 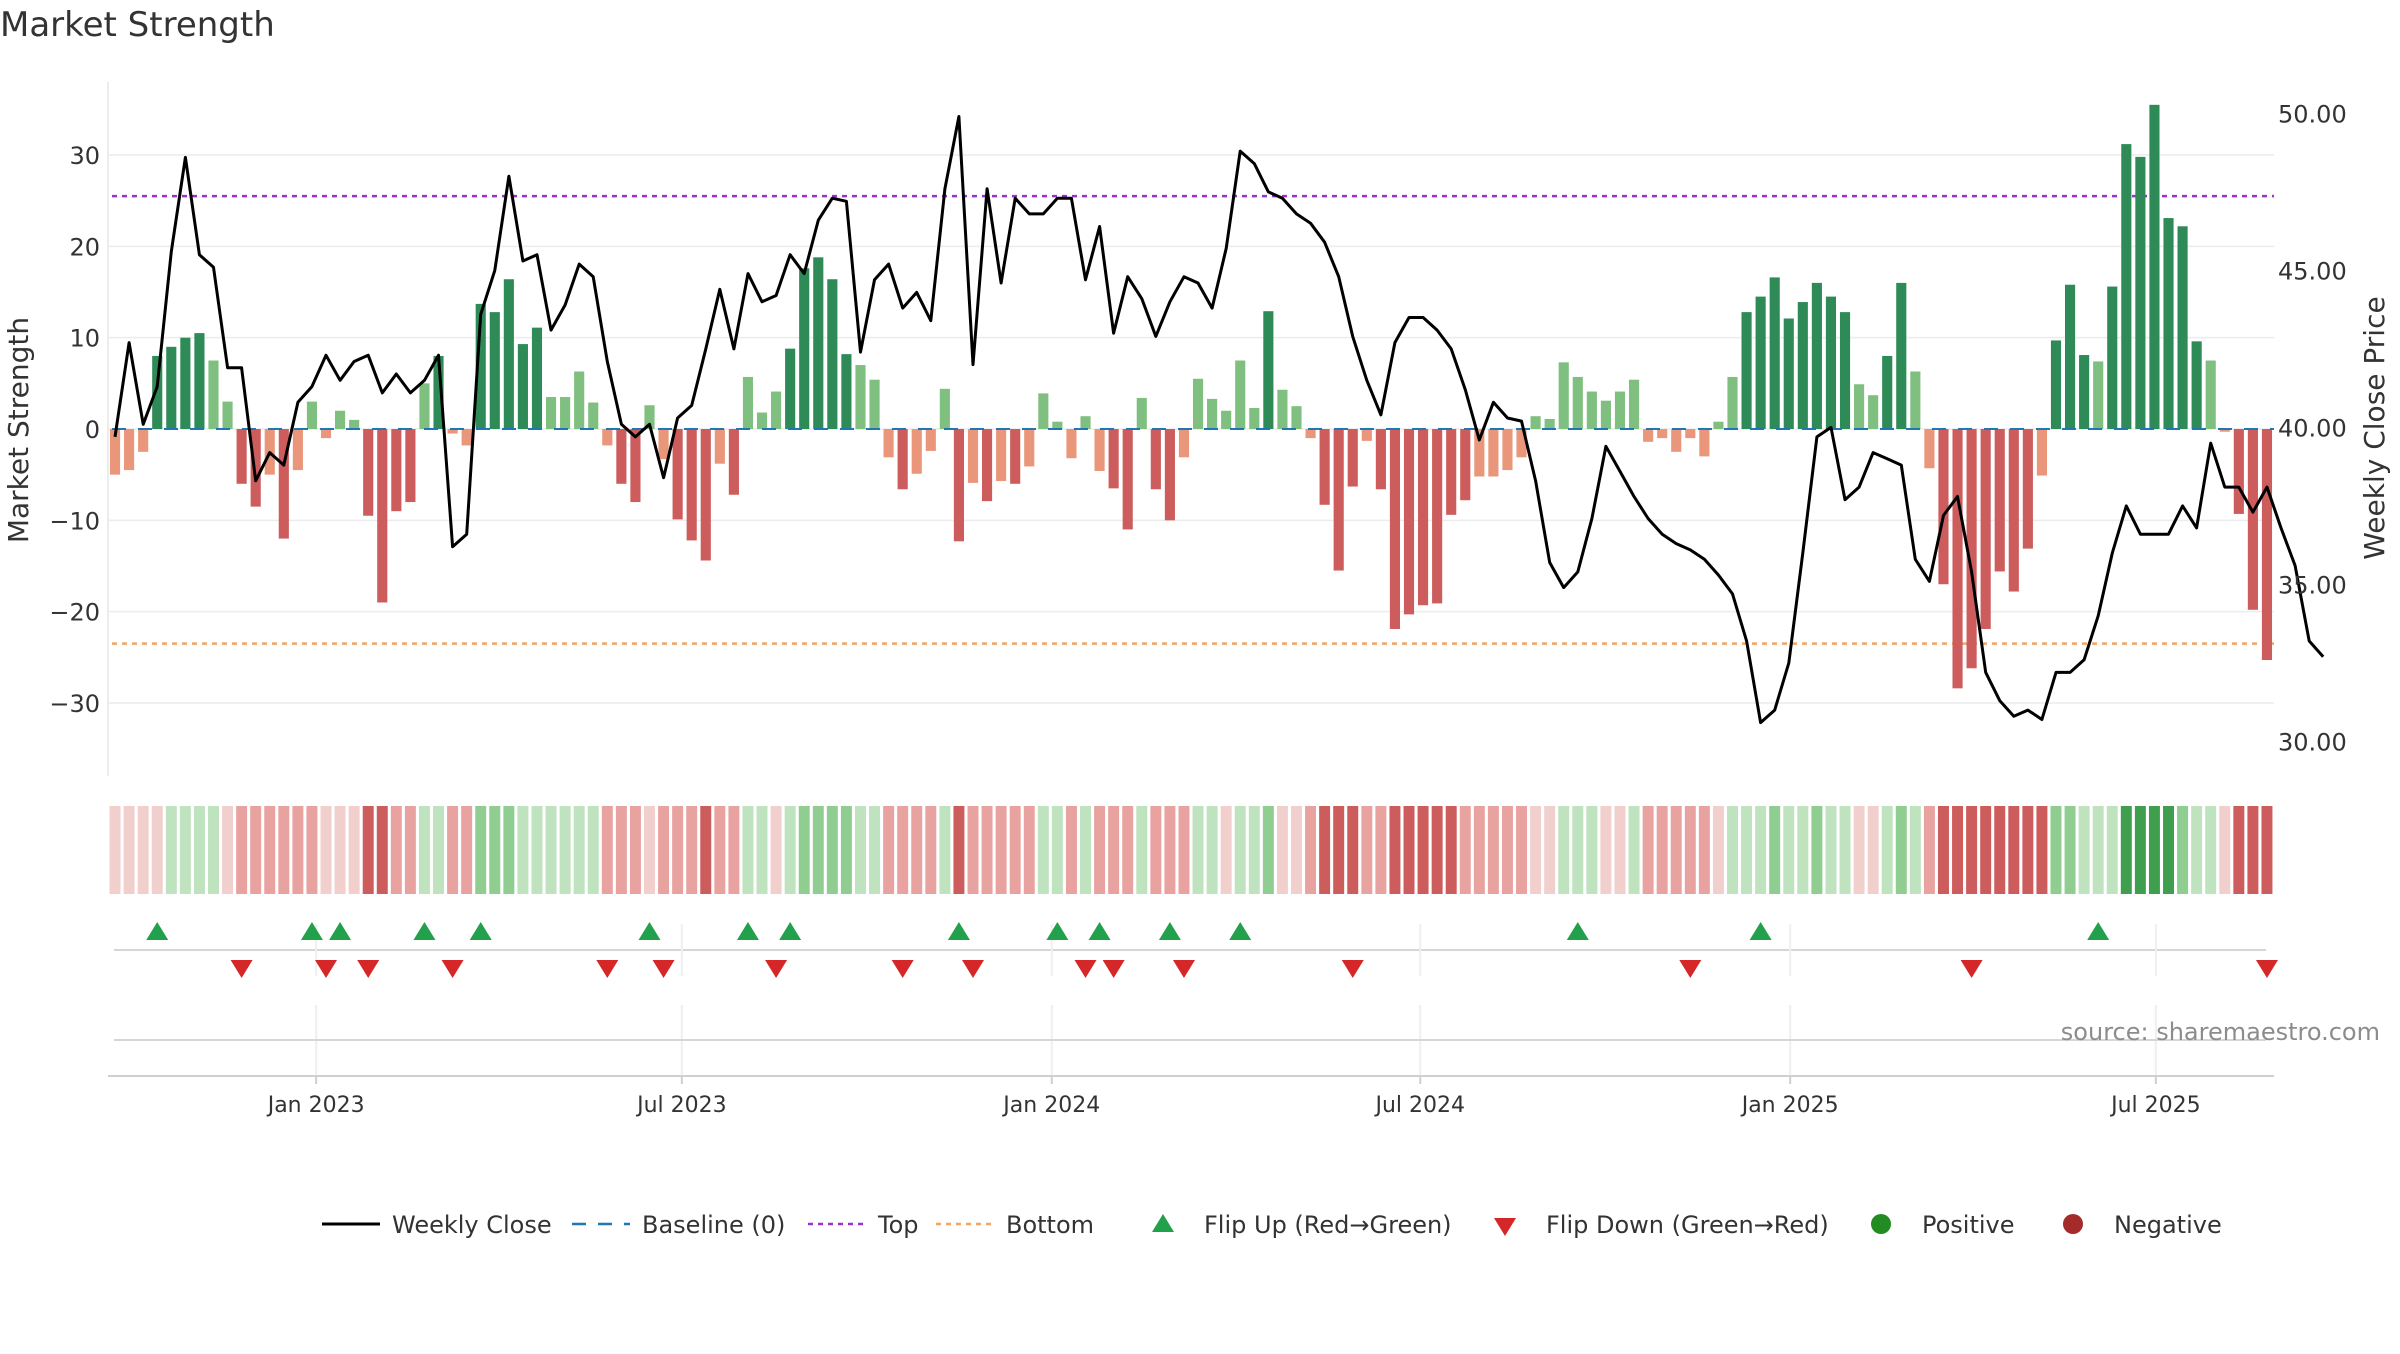 I want to click on legend-label: Negative, so click(x=2168, y=1225).